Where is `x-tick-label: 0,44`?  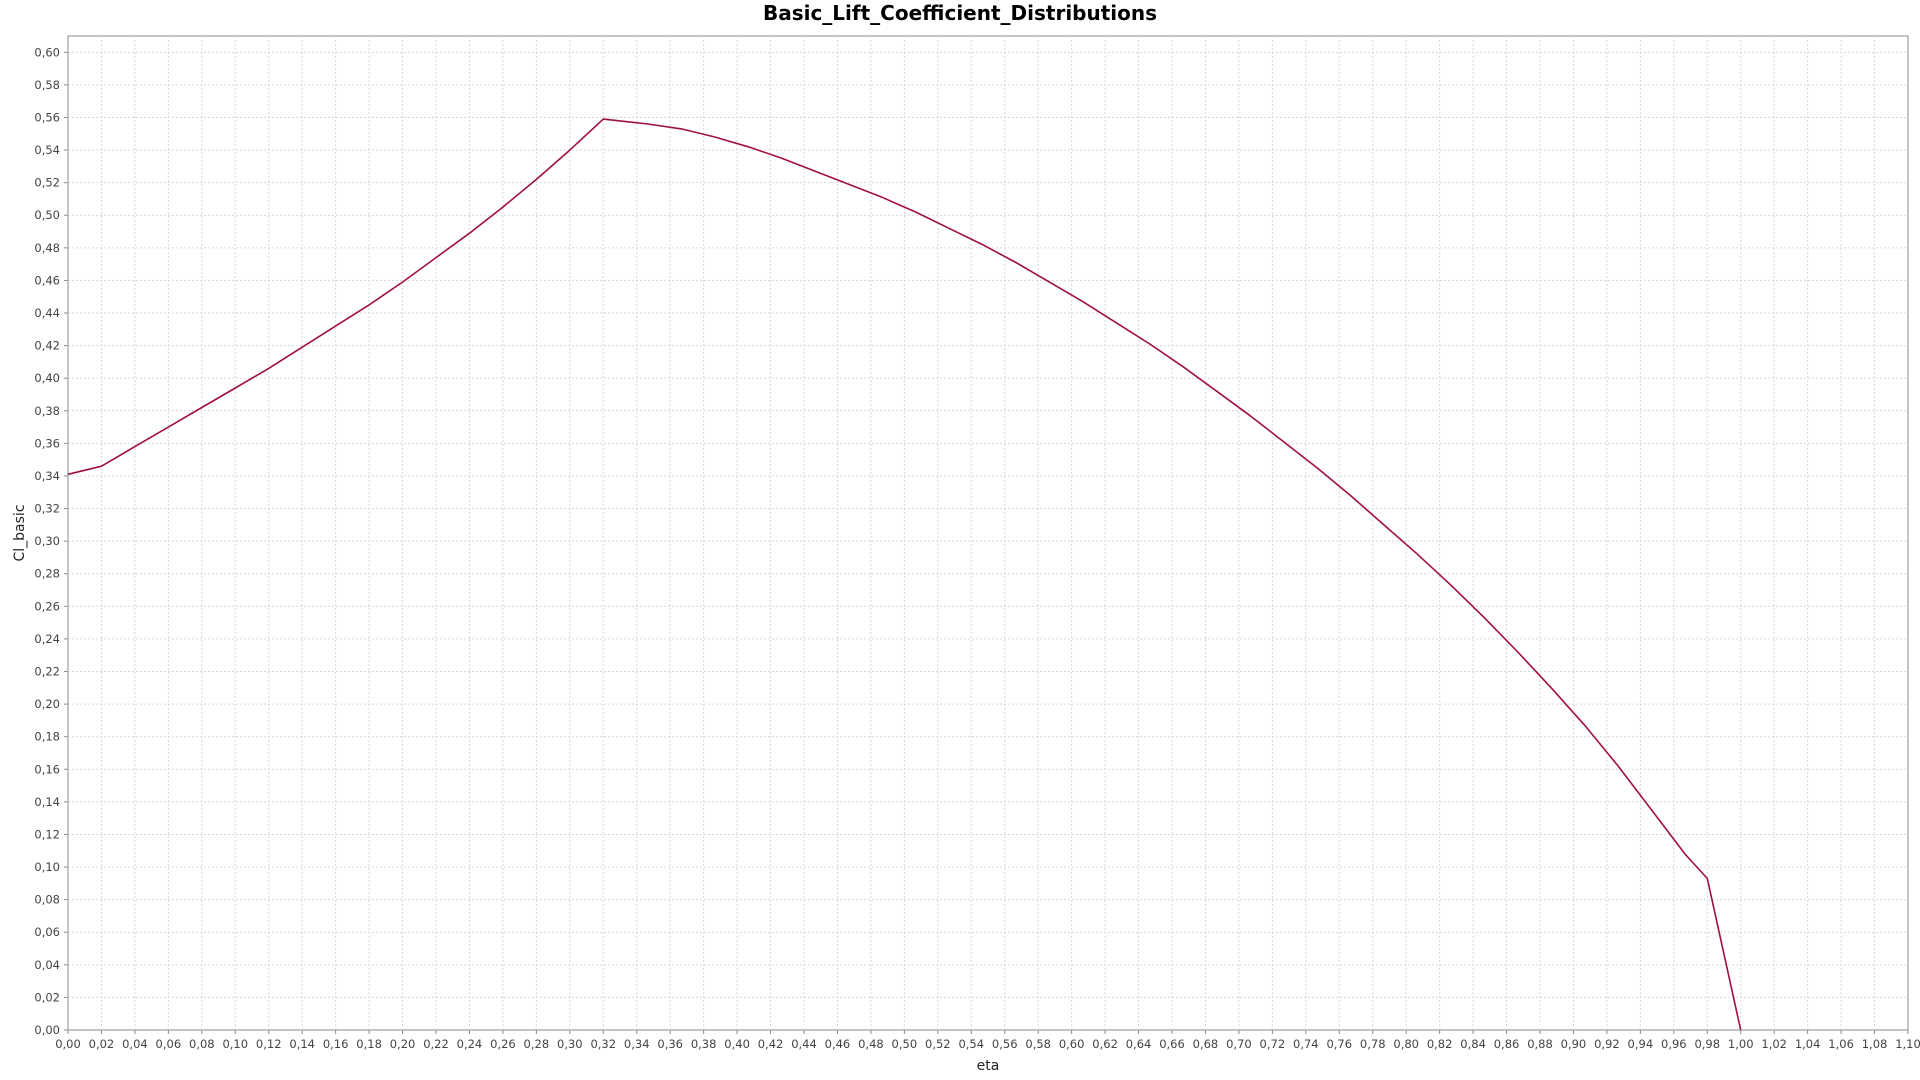
x-tick-label: 0,44 is located at coordinates (804, 1044).